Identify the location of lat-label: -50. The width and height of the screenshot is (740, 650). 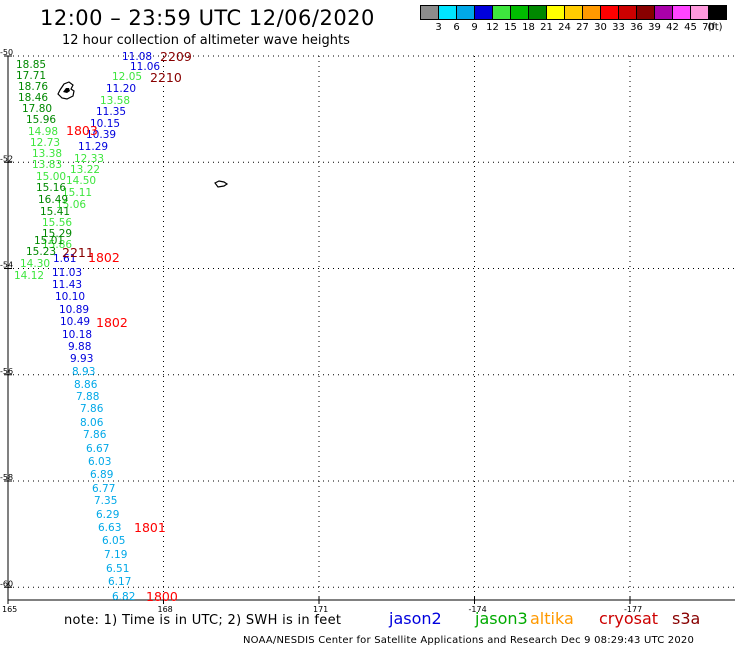
(6, 52).